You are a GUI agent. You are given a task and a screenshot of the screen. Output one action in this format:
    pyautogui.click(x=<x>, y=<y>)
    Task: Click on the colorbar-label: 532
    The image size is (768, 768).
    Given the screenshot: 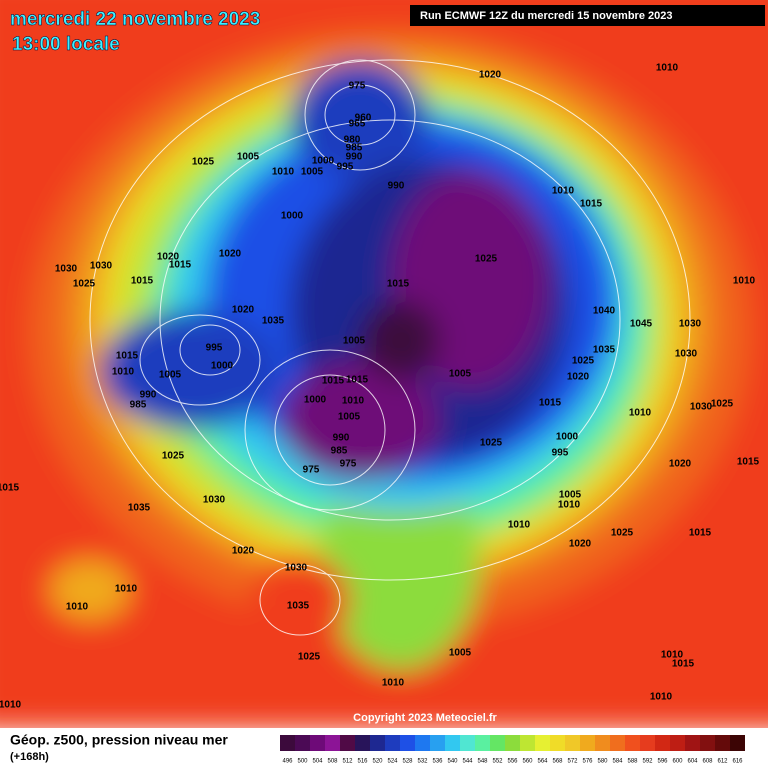 What is the action you would take?
    pyautogui.click(x=422, y=762)
    